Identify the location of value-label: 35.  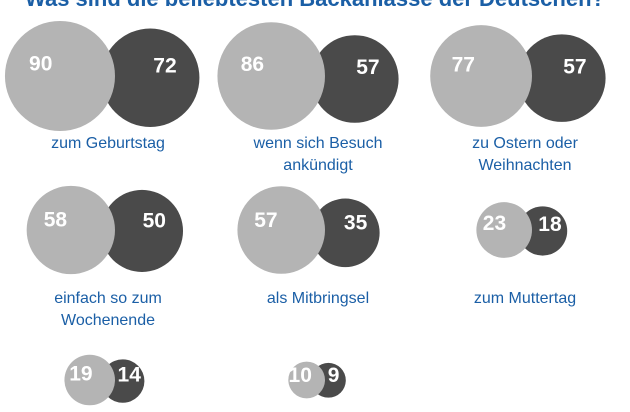
(356, 223).